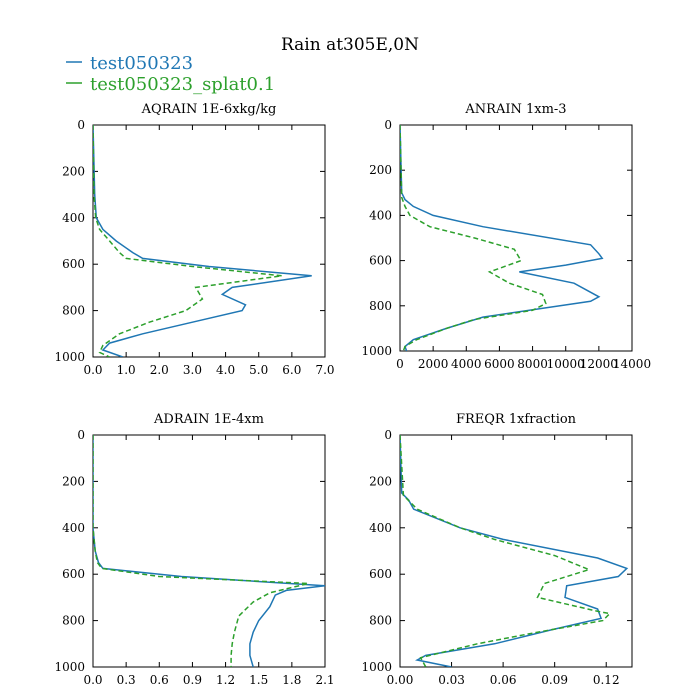 This screenshot has height=700, width=700. Describe the element at coordinates (182, 84) in the screenshot. I see `legend-label-splat: test050323_splat0.1` at that location.